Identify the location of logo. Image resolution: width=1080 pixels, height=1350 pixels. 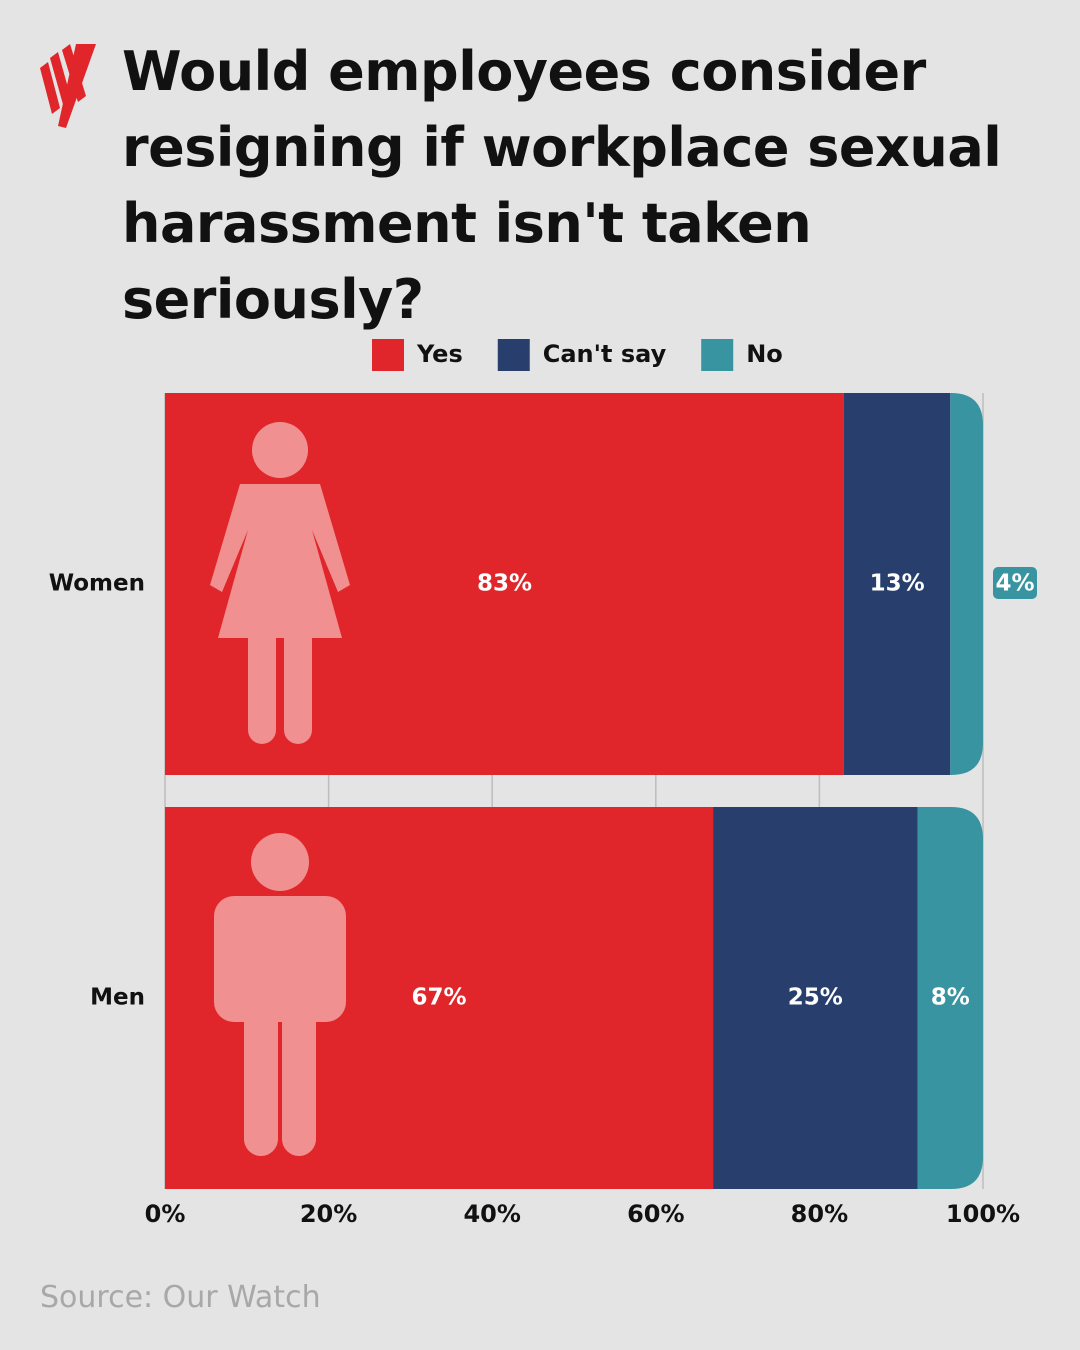
(68, 86).